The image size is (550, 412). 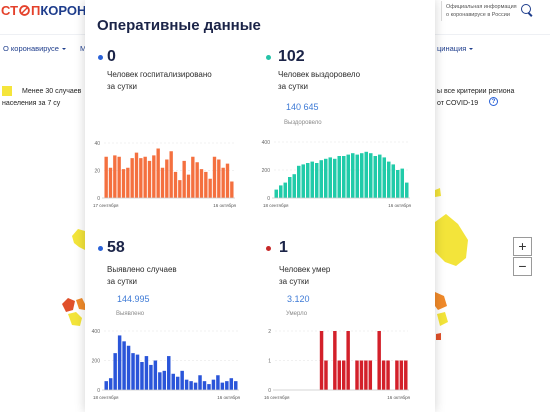 I want to click on chart-deaths: 0 1 2 16 сентября 16 октября, so click(x=337, y=364).